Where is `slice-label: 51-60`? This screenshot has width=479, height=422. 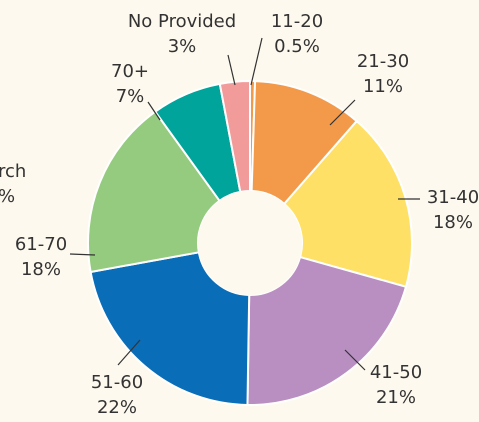 slice-label: 51-60 is located at coordinates (117, 382).